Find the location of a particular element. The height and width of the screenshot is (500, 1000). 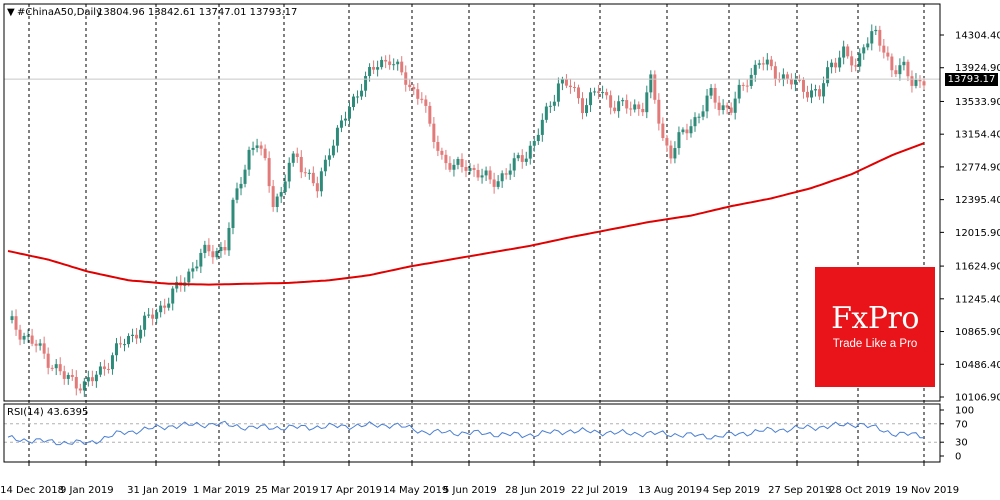

rsi-panel-border is located at coordinates (472, 433).